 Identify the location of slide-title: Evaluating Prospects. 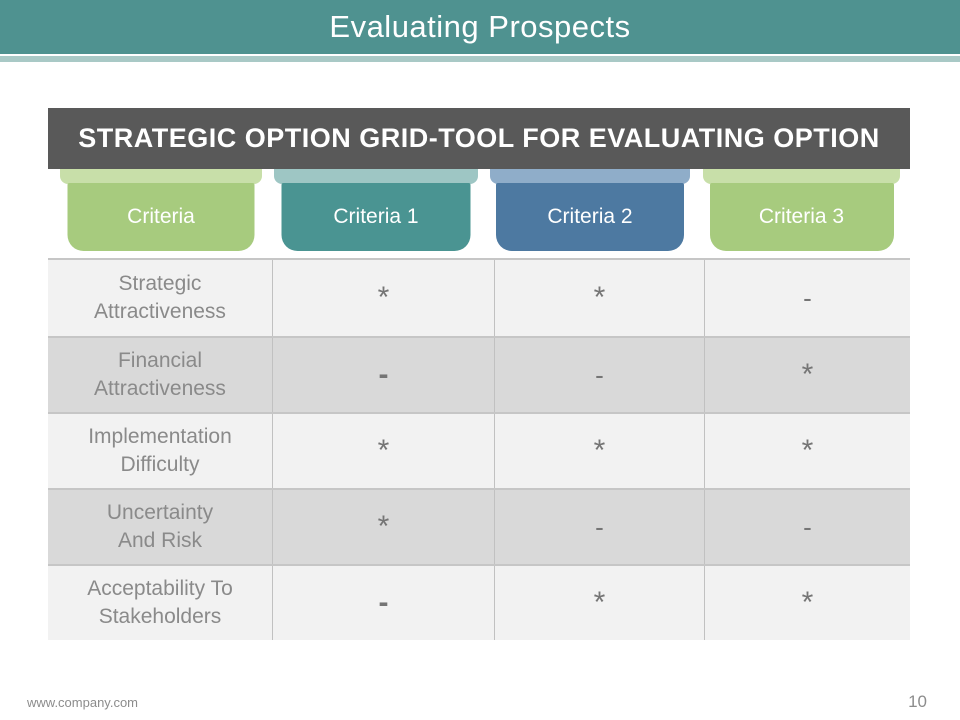
(480, 26).